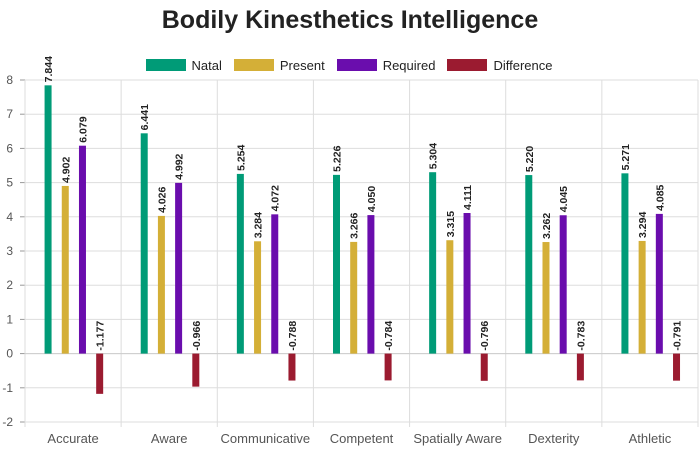 This screenshot has width=700, height=450. Describe the element at coordinates (7, 422) in the screenshot. I see `y-tick-label: -2` at that location.